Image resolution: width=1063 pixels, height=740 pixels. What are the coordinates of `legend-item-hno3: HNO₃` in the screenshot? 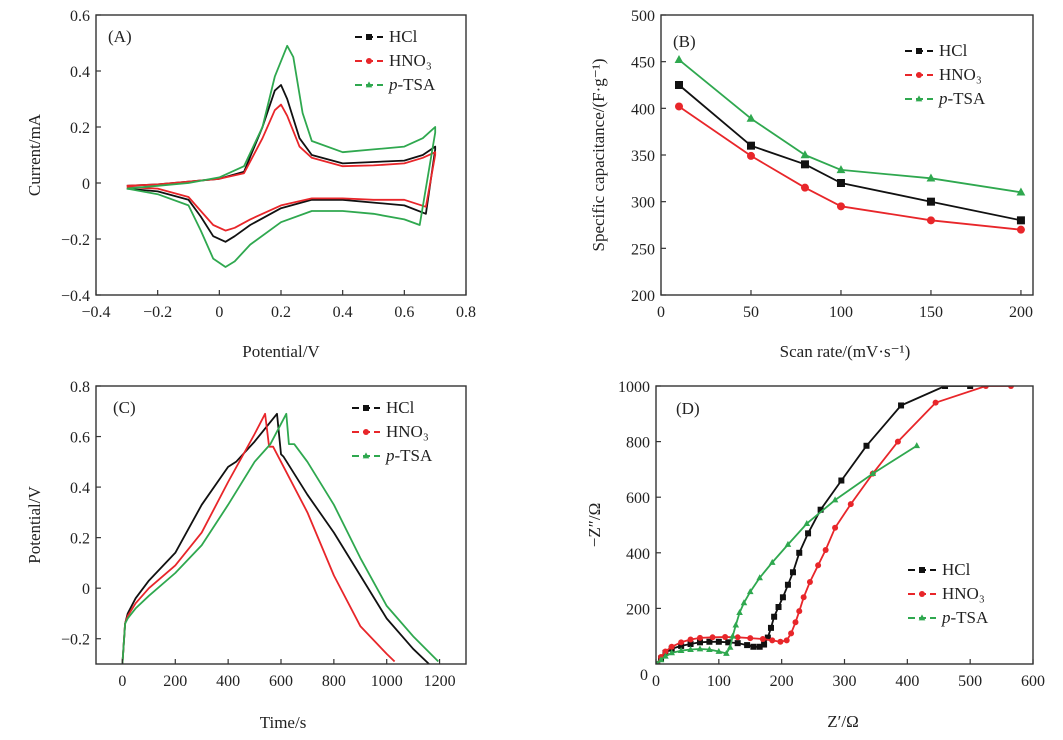 It's located at (393, 60).